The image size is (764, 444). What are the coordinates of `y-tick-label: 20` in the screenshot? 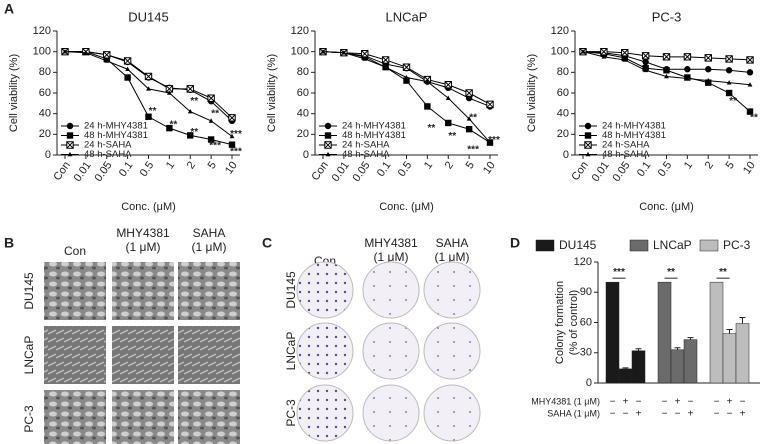 It's located at (303, 134).